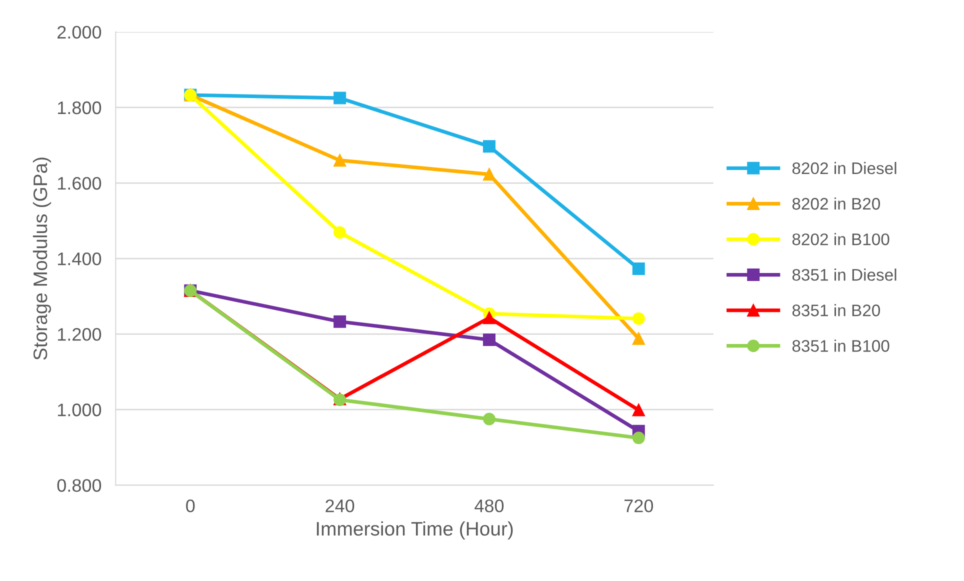  I want to click on y-tick-label: 2.000, so click(80, 32).